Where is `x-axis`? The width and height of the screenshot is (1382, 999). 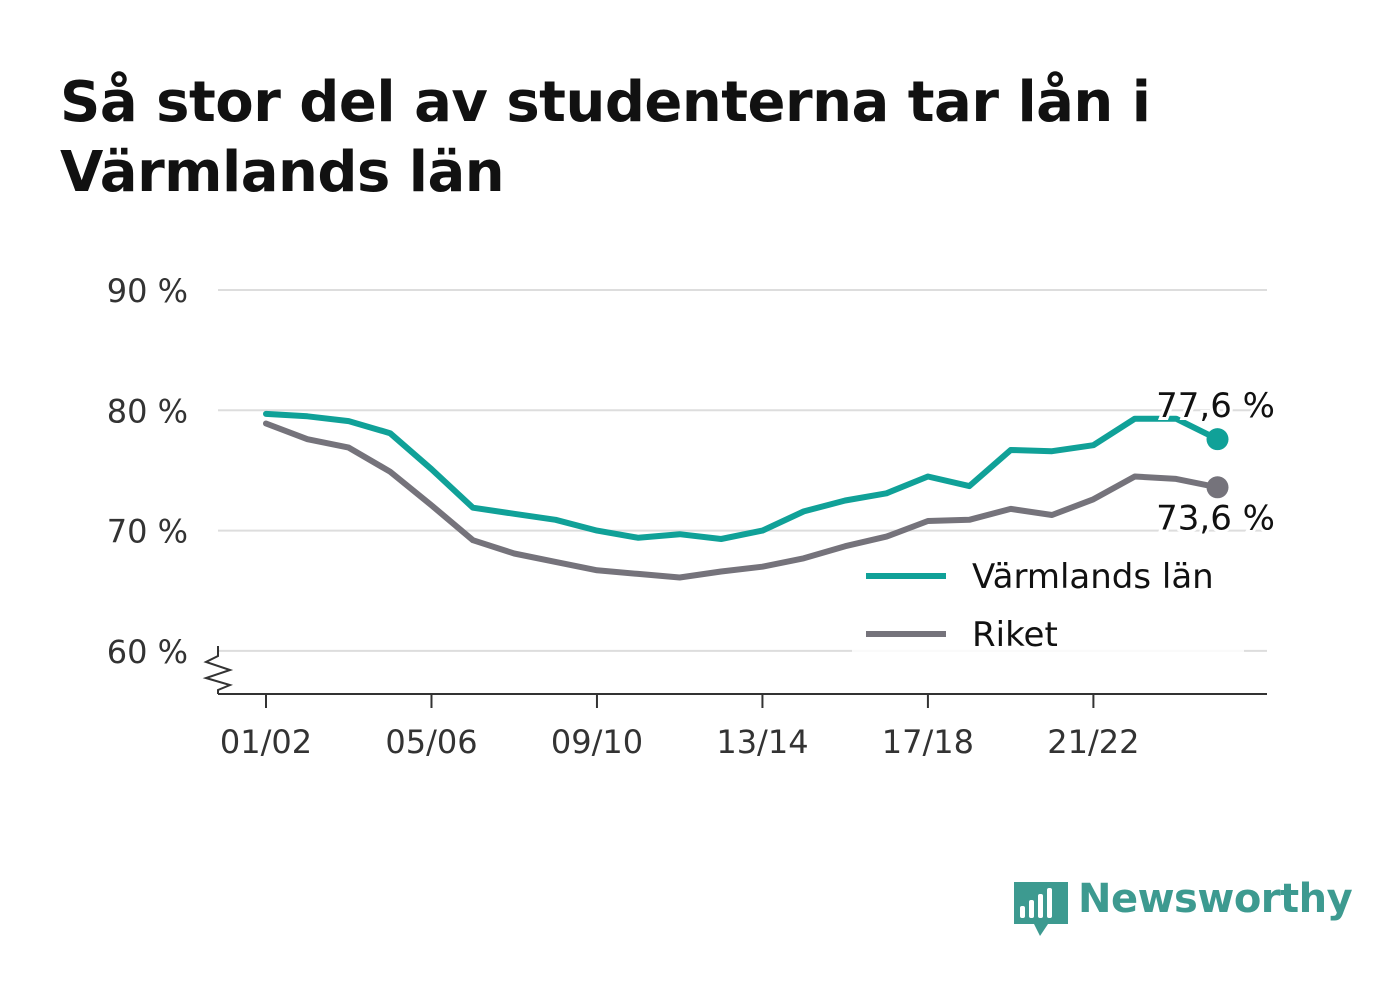
x-axis is located at coordinates (734, 670).